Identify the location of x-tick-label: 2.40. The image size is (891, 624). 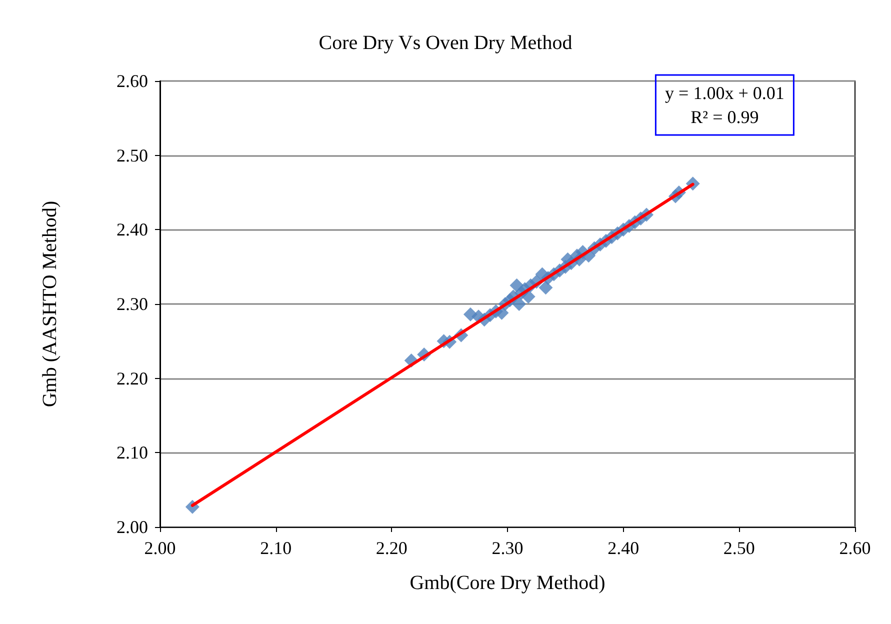
(624, 548).